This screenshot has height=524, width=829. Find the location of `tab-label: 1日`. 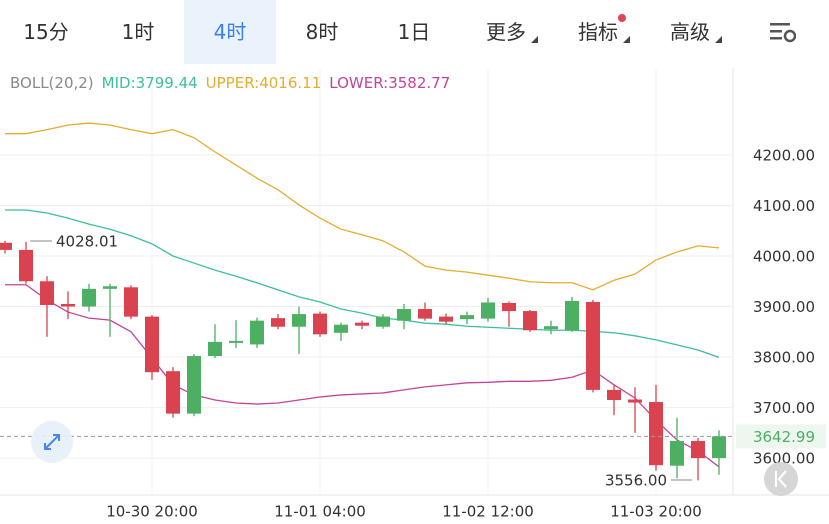

tab-label: 1日 is located at coordinates (414, 32).